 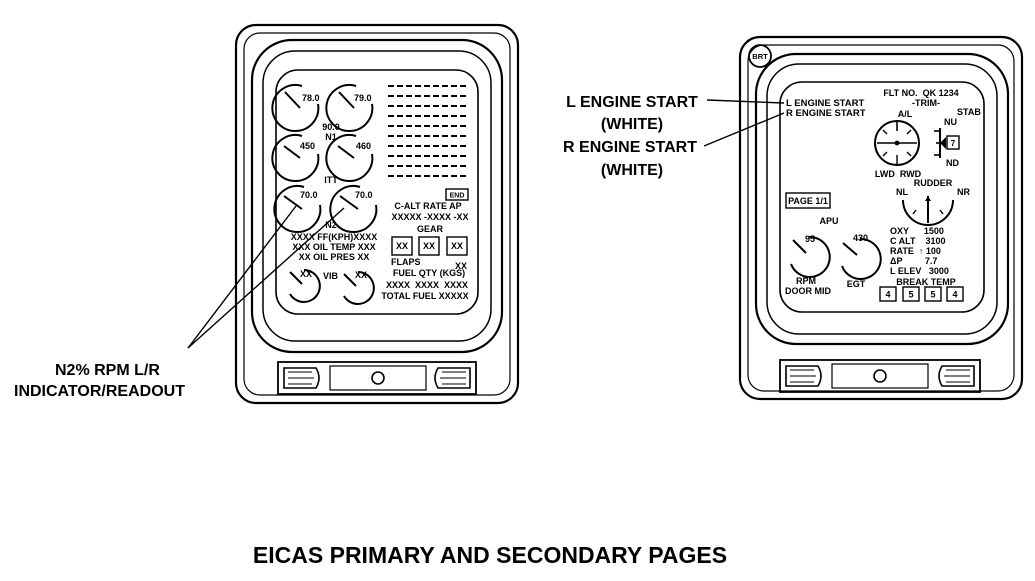 What do you see at coordinates (915, 251) in the screenshot?
I see `cabin-rate-readout: RATE ↑ 100` at bounding box center [915, 251].